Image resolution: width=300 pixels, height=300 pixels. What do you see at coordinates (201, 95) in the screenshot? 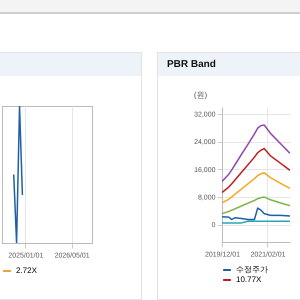
I see `y-axis-title: (원)` at bounding box center [201, 95].